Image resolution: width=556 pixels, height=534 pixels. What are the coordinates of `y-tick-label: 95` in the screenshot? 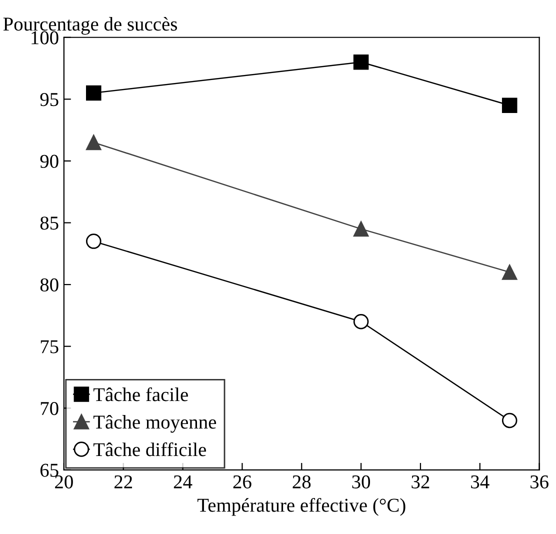 It's located at (49, 99).